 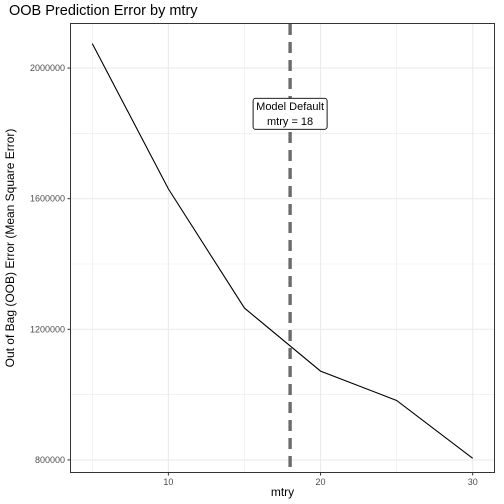 I want to click on y-tick-label: 1200000, so click(x=47, y=329).